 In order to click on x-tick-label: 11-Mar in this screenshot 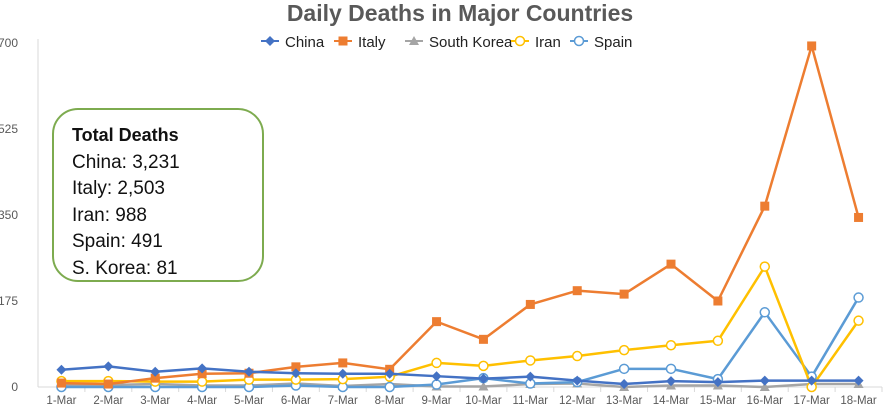, I will do `click(531, 401)`.